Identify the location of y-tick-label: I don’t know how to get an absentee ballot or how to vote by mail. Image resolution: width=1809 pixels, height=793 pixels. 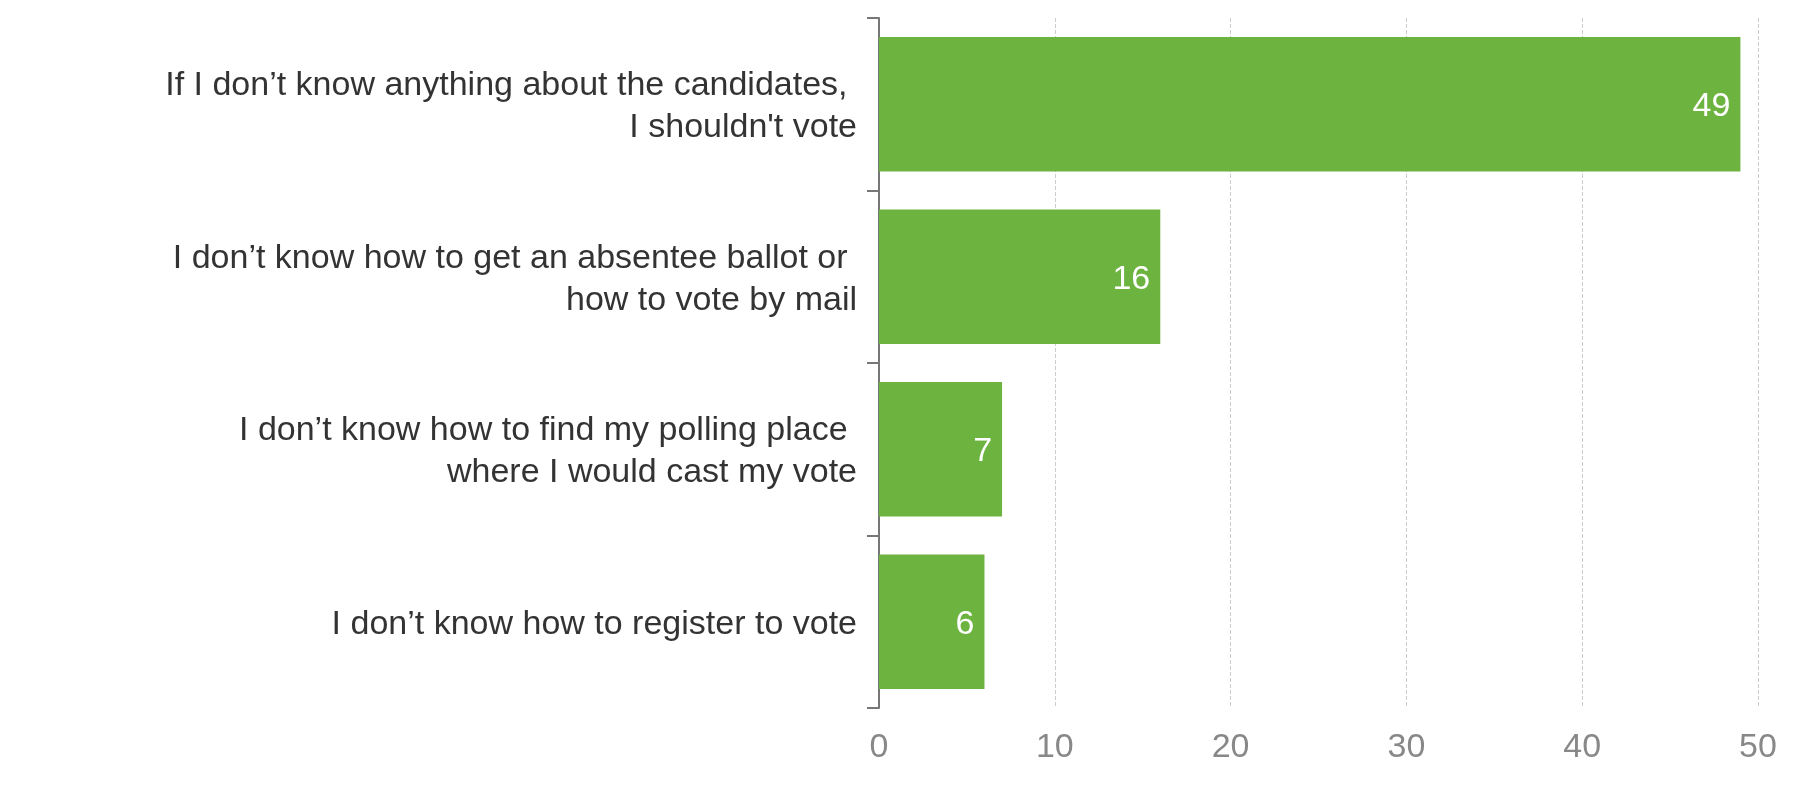
(514, 276).